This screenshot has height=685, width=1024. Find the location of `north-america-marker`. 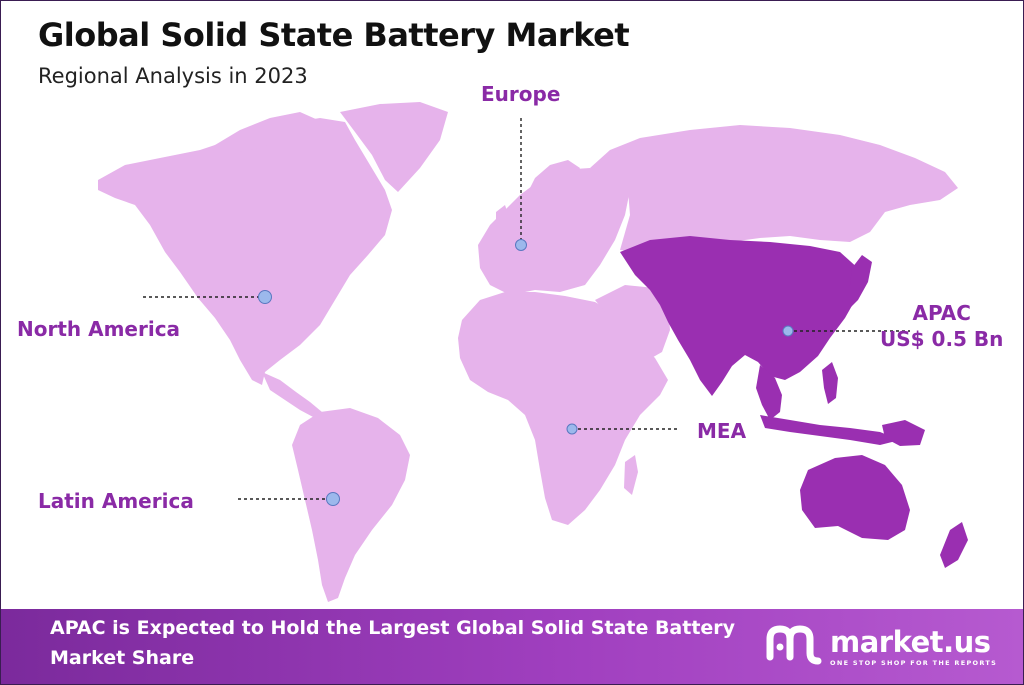

north-america-marker is located at coordinates (265, 297).